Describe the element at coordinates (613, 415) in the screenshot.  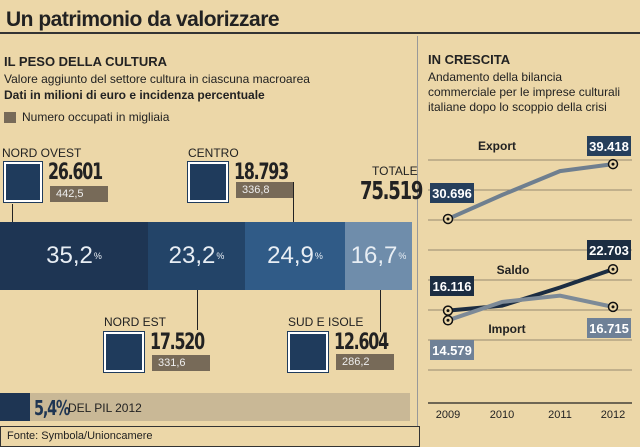
I see `x-tick-label: 2012` at that location.